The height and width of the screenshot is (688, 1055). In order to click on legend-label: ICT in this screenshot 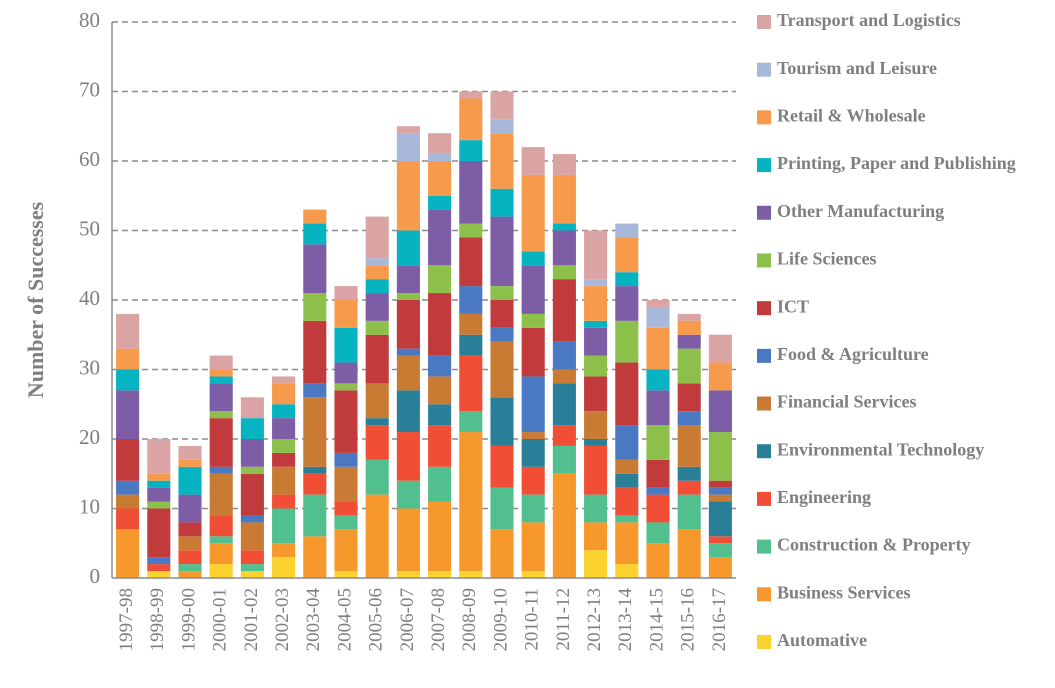, I will do `click(793, 306)`.